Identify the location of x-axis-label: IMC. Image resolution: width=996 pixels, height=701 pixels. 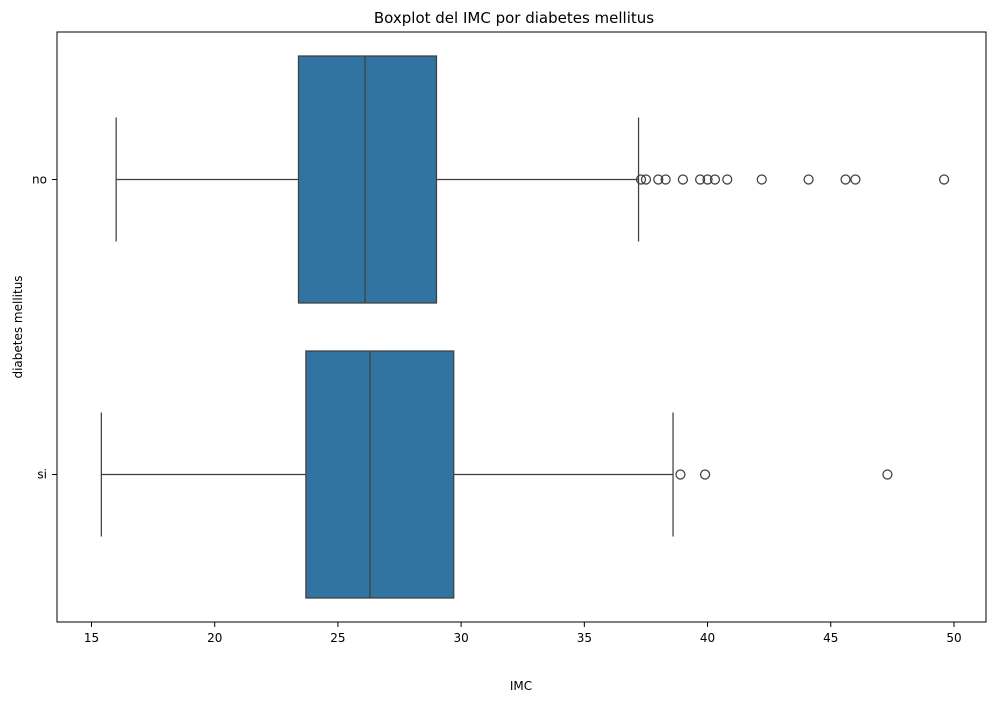
(521, 686).